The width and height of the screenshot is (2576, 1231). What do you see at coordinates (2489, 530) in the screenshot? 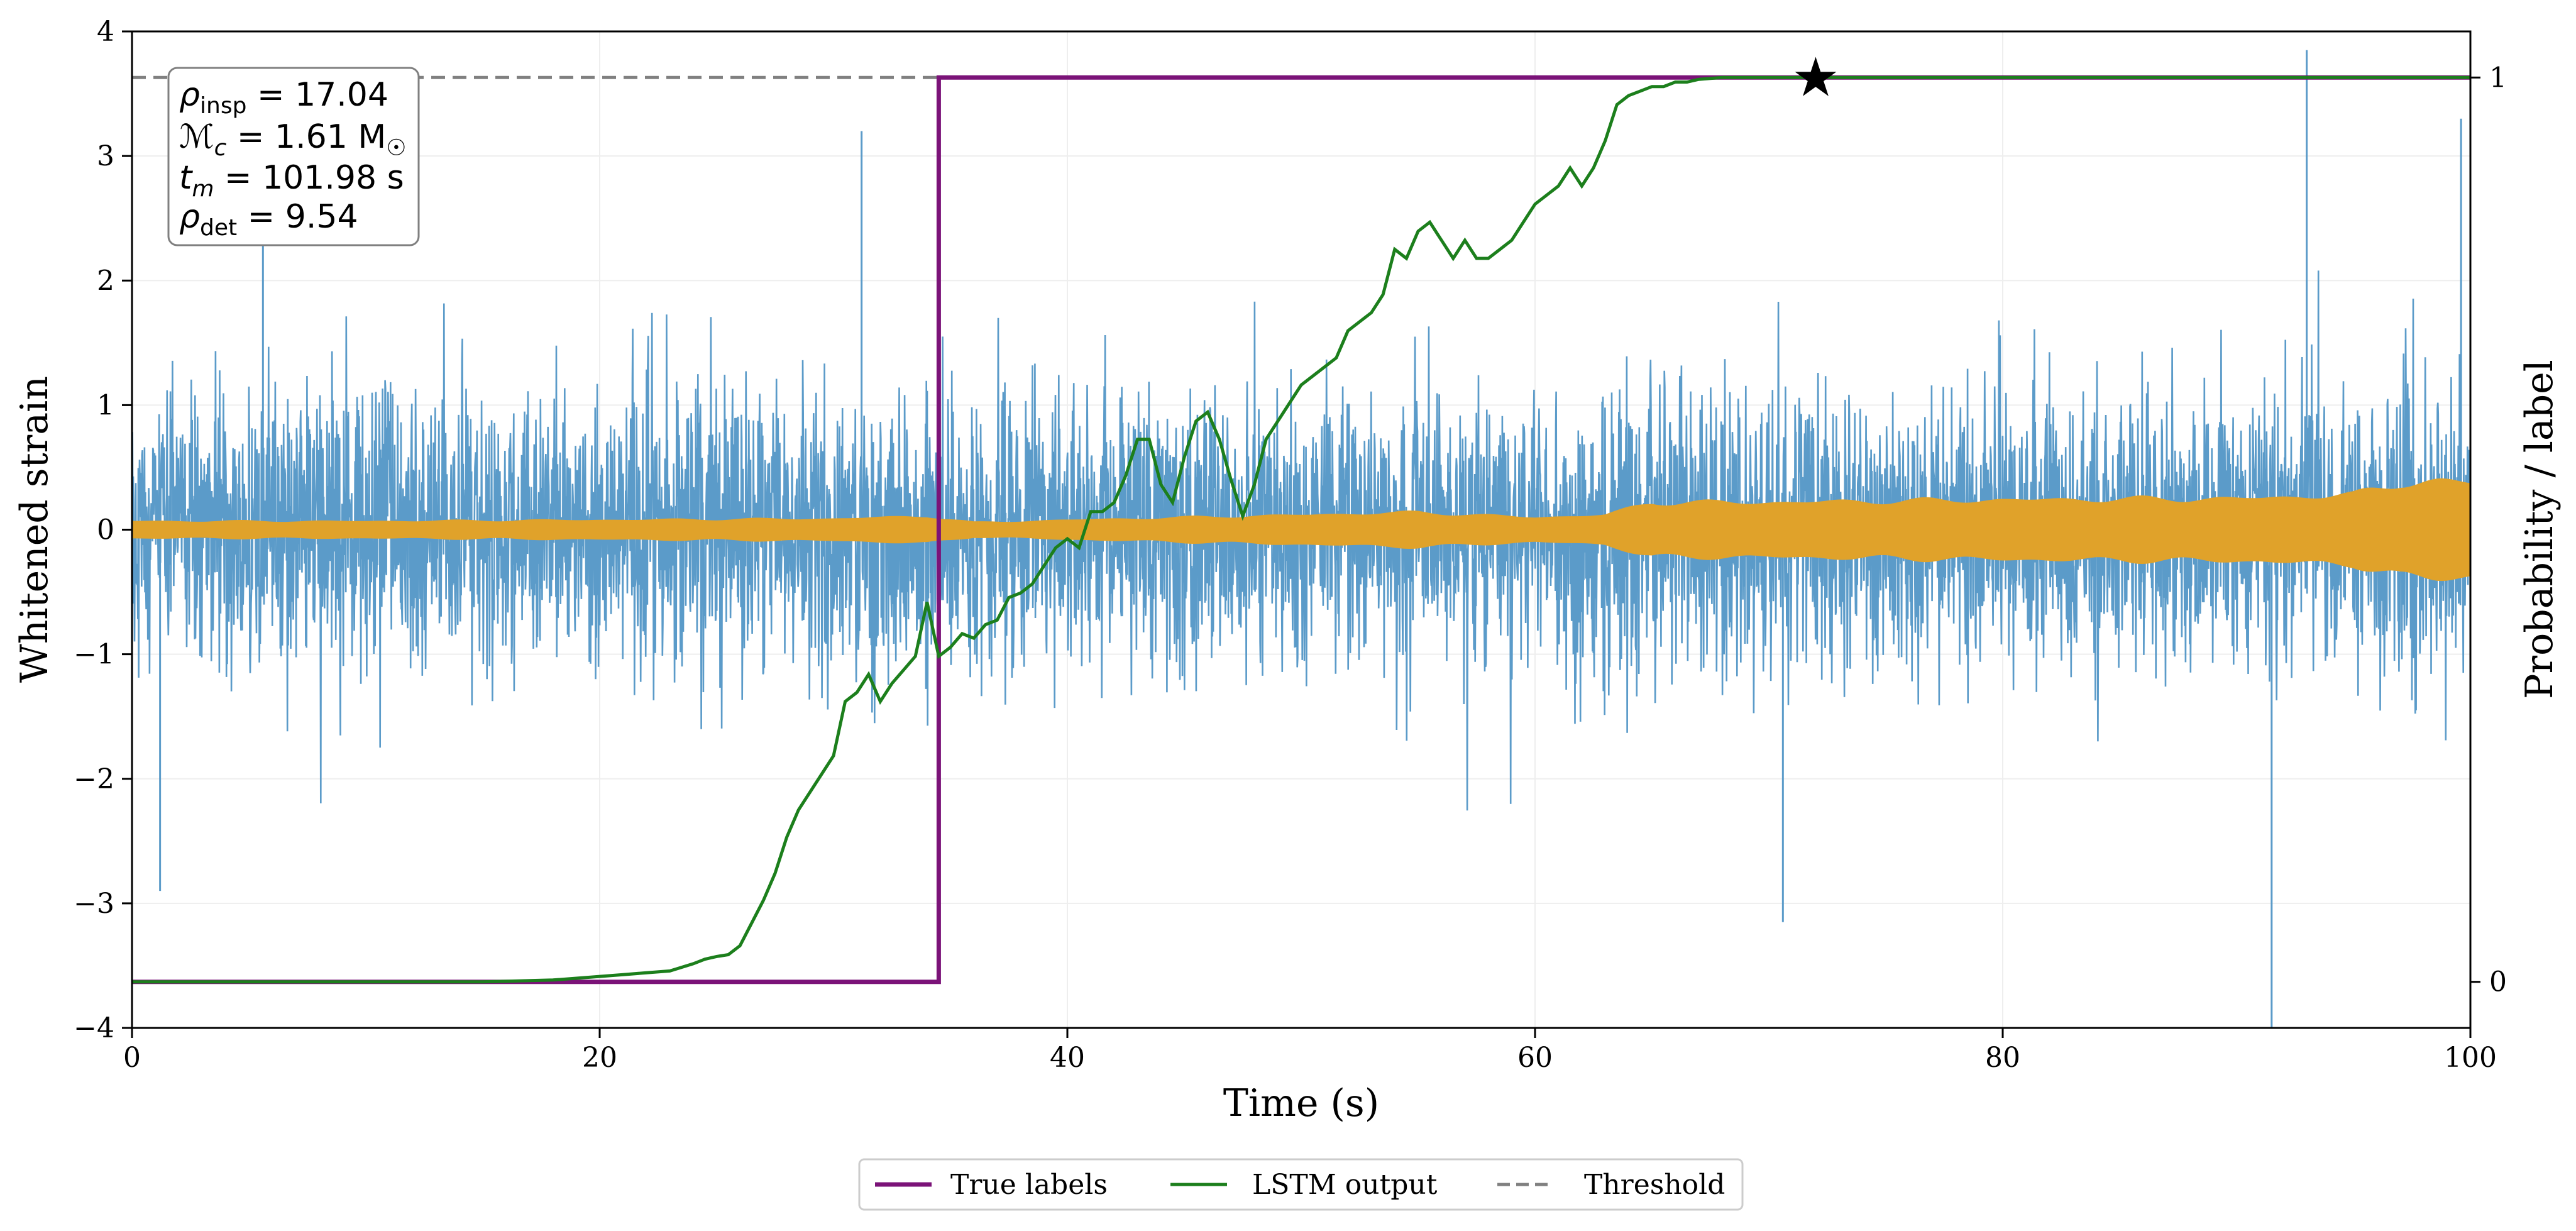
I see `y-right-axis-ticks: 01` at bounding box center [2489, 530].